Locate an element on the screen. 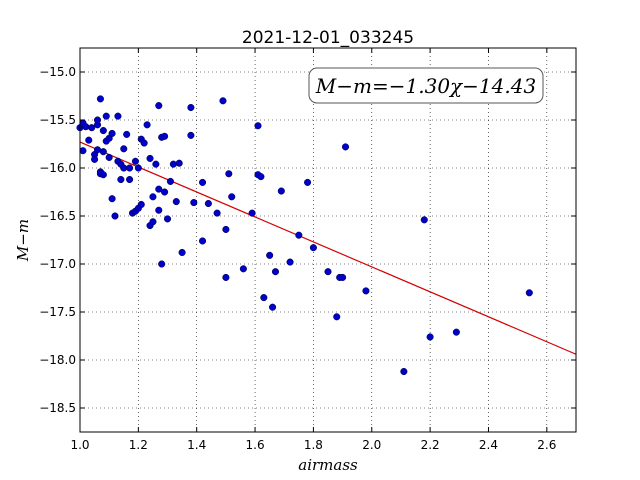  annotation-text: M−m=−1.30χ−14.43 is located at coordinates (425, 86).